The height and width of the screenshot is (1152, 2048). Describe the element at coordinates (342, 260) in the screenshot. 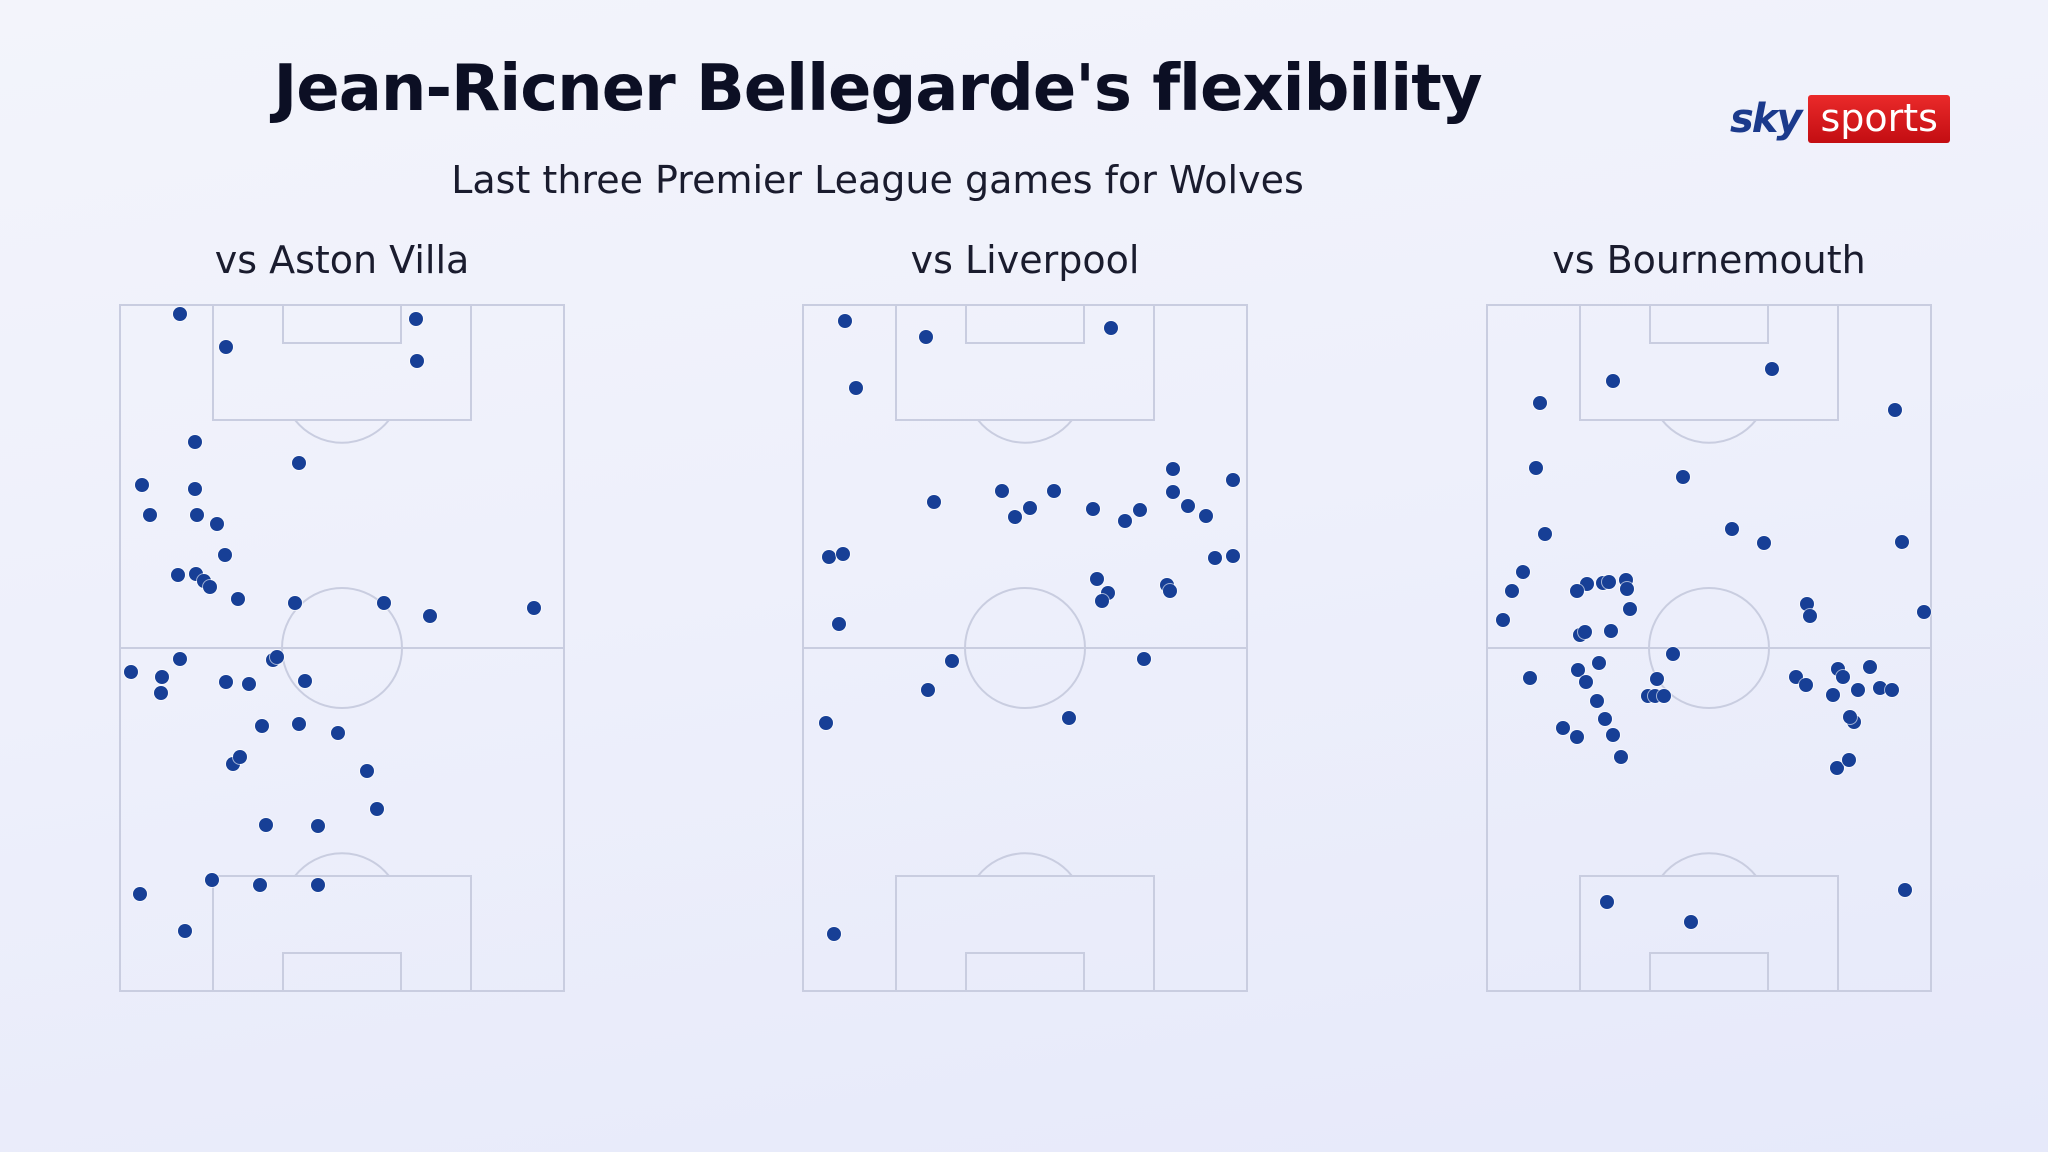

I see `pitch-title-aston-villa: vs Aston Villa` at that location.